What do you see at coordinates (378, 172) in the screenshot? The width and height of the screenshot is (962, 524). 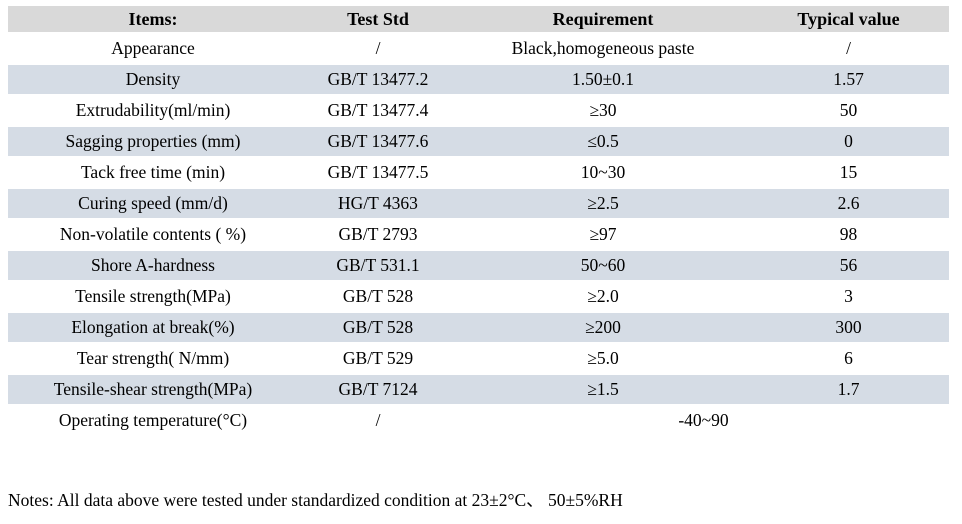 I see `cell-std: GB/T 13477.5` at bounding box center [378, 172].